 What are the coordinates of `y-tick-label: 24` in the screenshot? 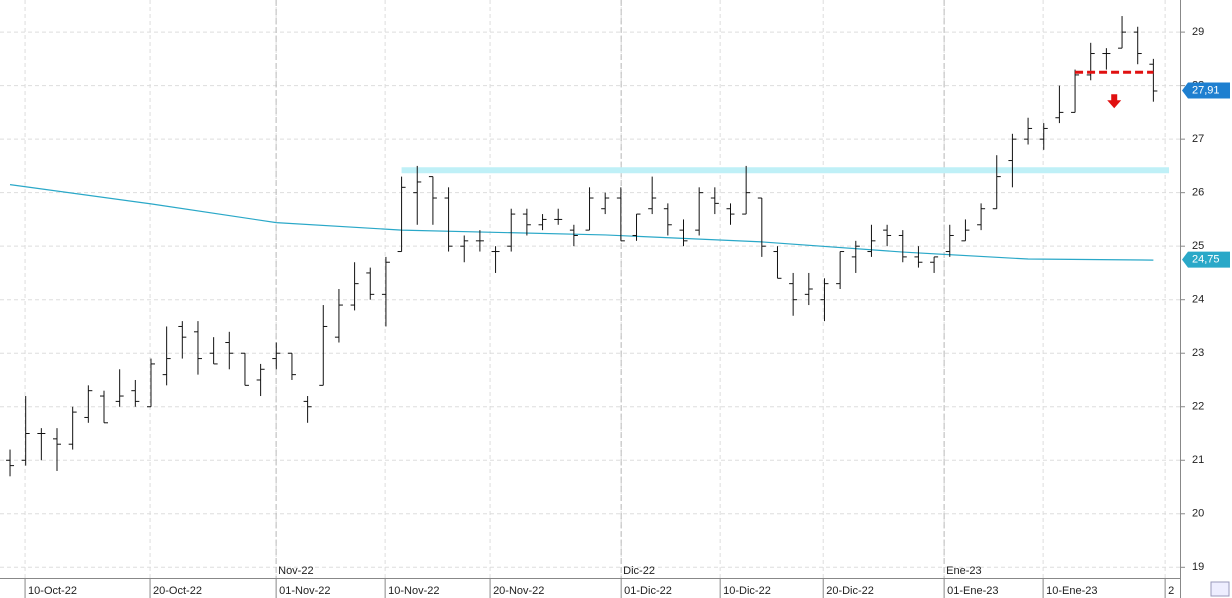 It's located at (1198, 300).